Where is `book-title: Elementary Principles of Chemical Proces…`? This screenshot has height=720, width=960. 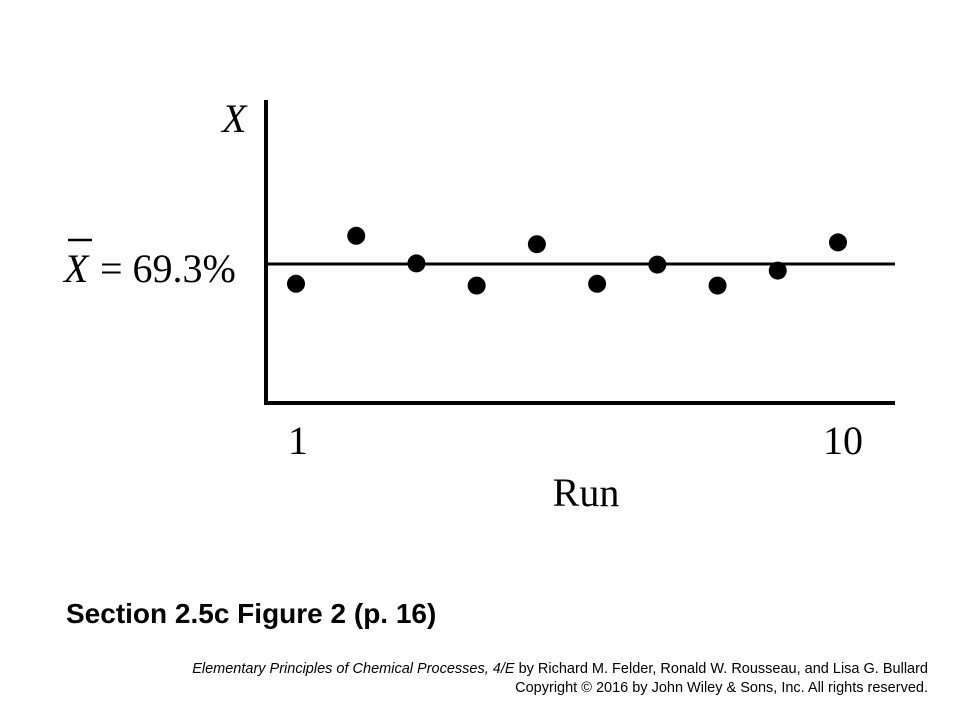 book-title: Elementary Principles of Chemical Proces… is located at coordinates (353, 669).